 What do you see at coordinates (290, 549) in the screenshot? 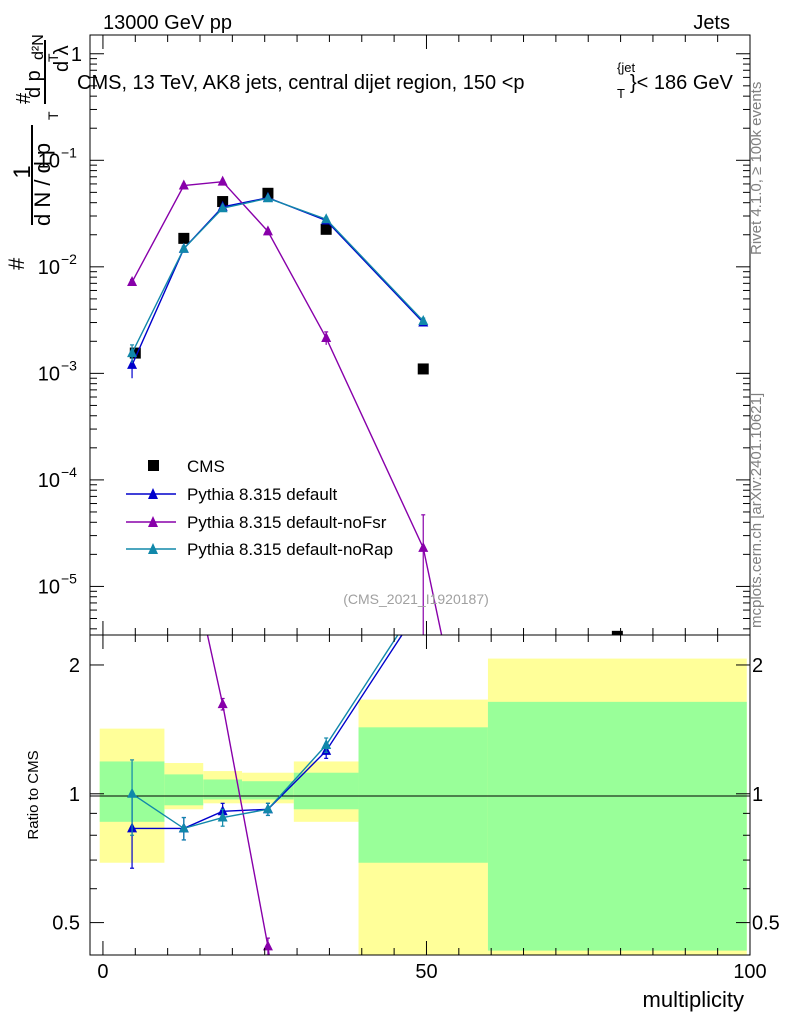
I see `legend-label-norap: Pythia 8.315 default-noRap` at bounding box center [290, 549].